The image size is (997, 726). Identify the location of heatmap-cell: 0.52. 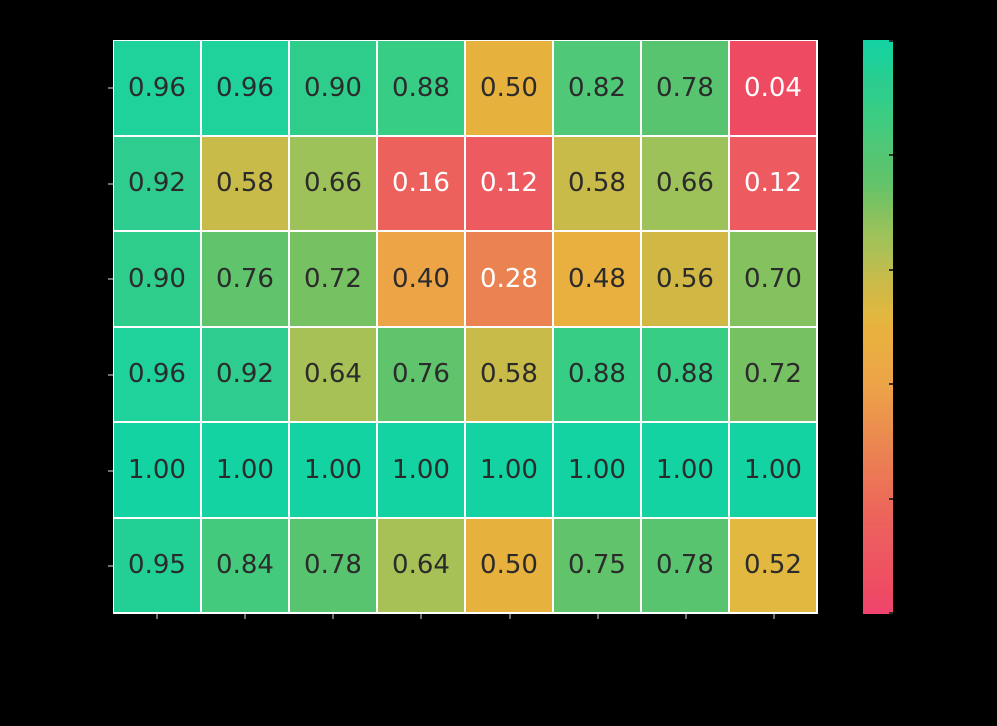
(773, 565).